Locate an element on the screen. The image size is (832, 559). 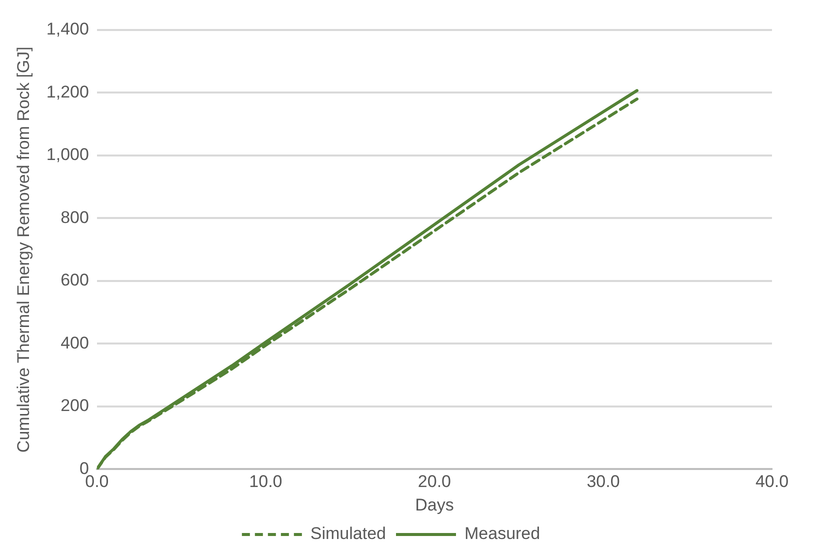
x-axis-title: Days is located at coordinates (434, 504).